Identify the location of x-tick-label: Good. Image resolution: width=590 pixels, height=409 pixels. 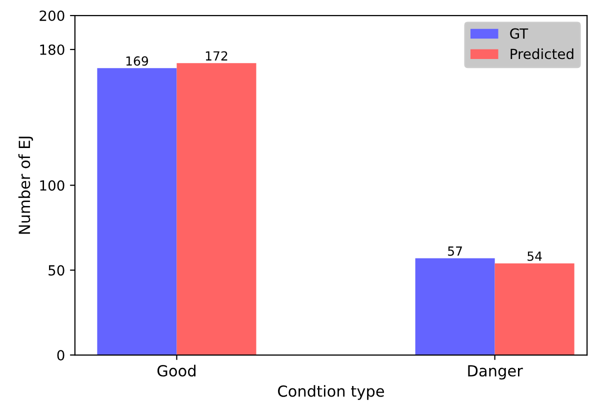
(176, 370).